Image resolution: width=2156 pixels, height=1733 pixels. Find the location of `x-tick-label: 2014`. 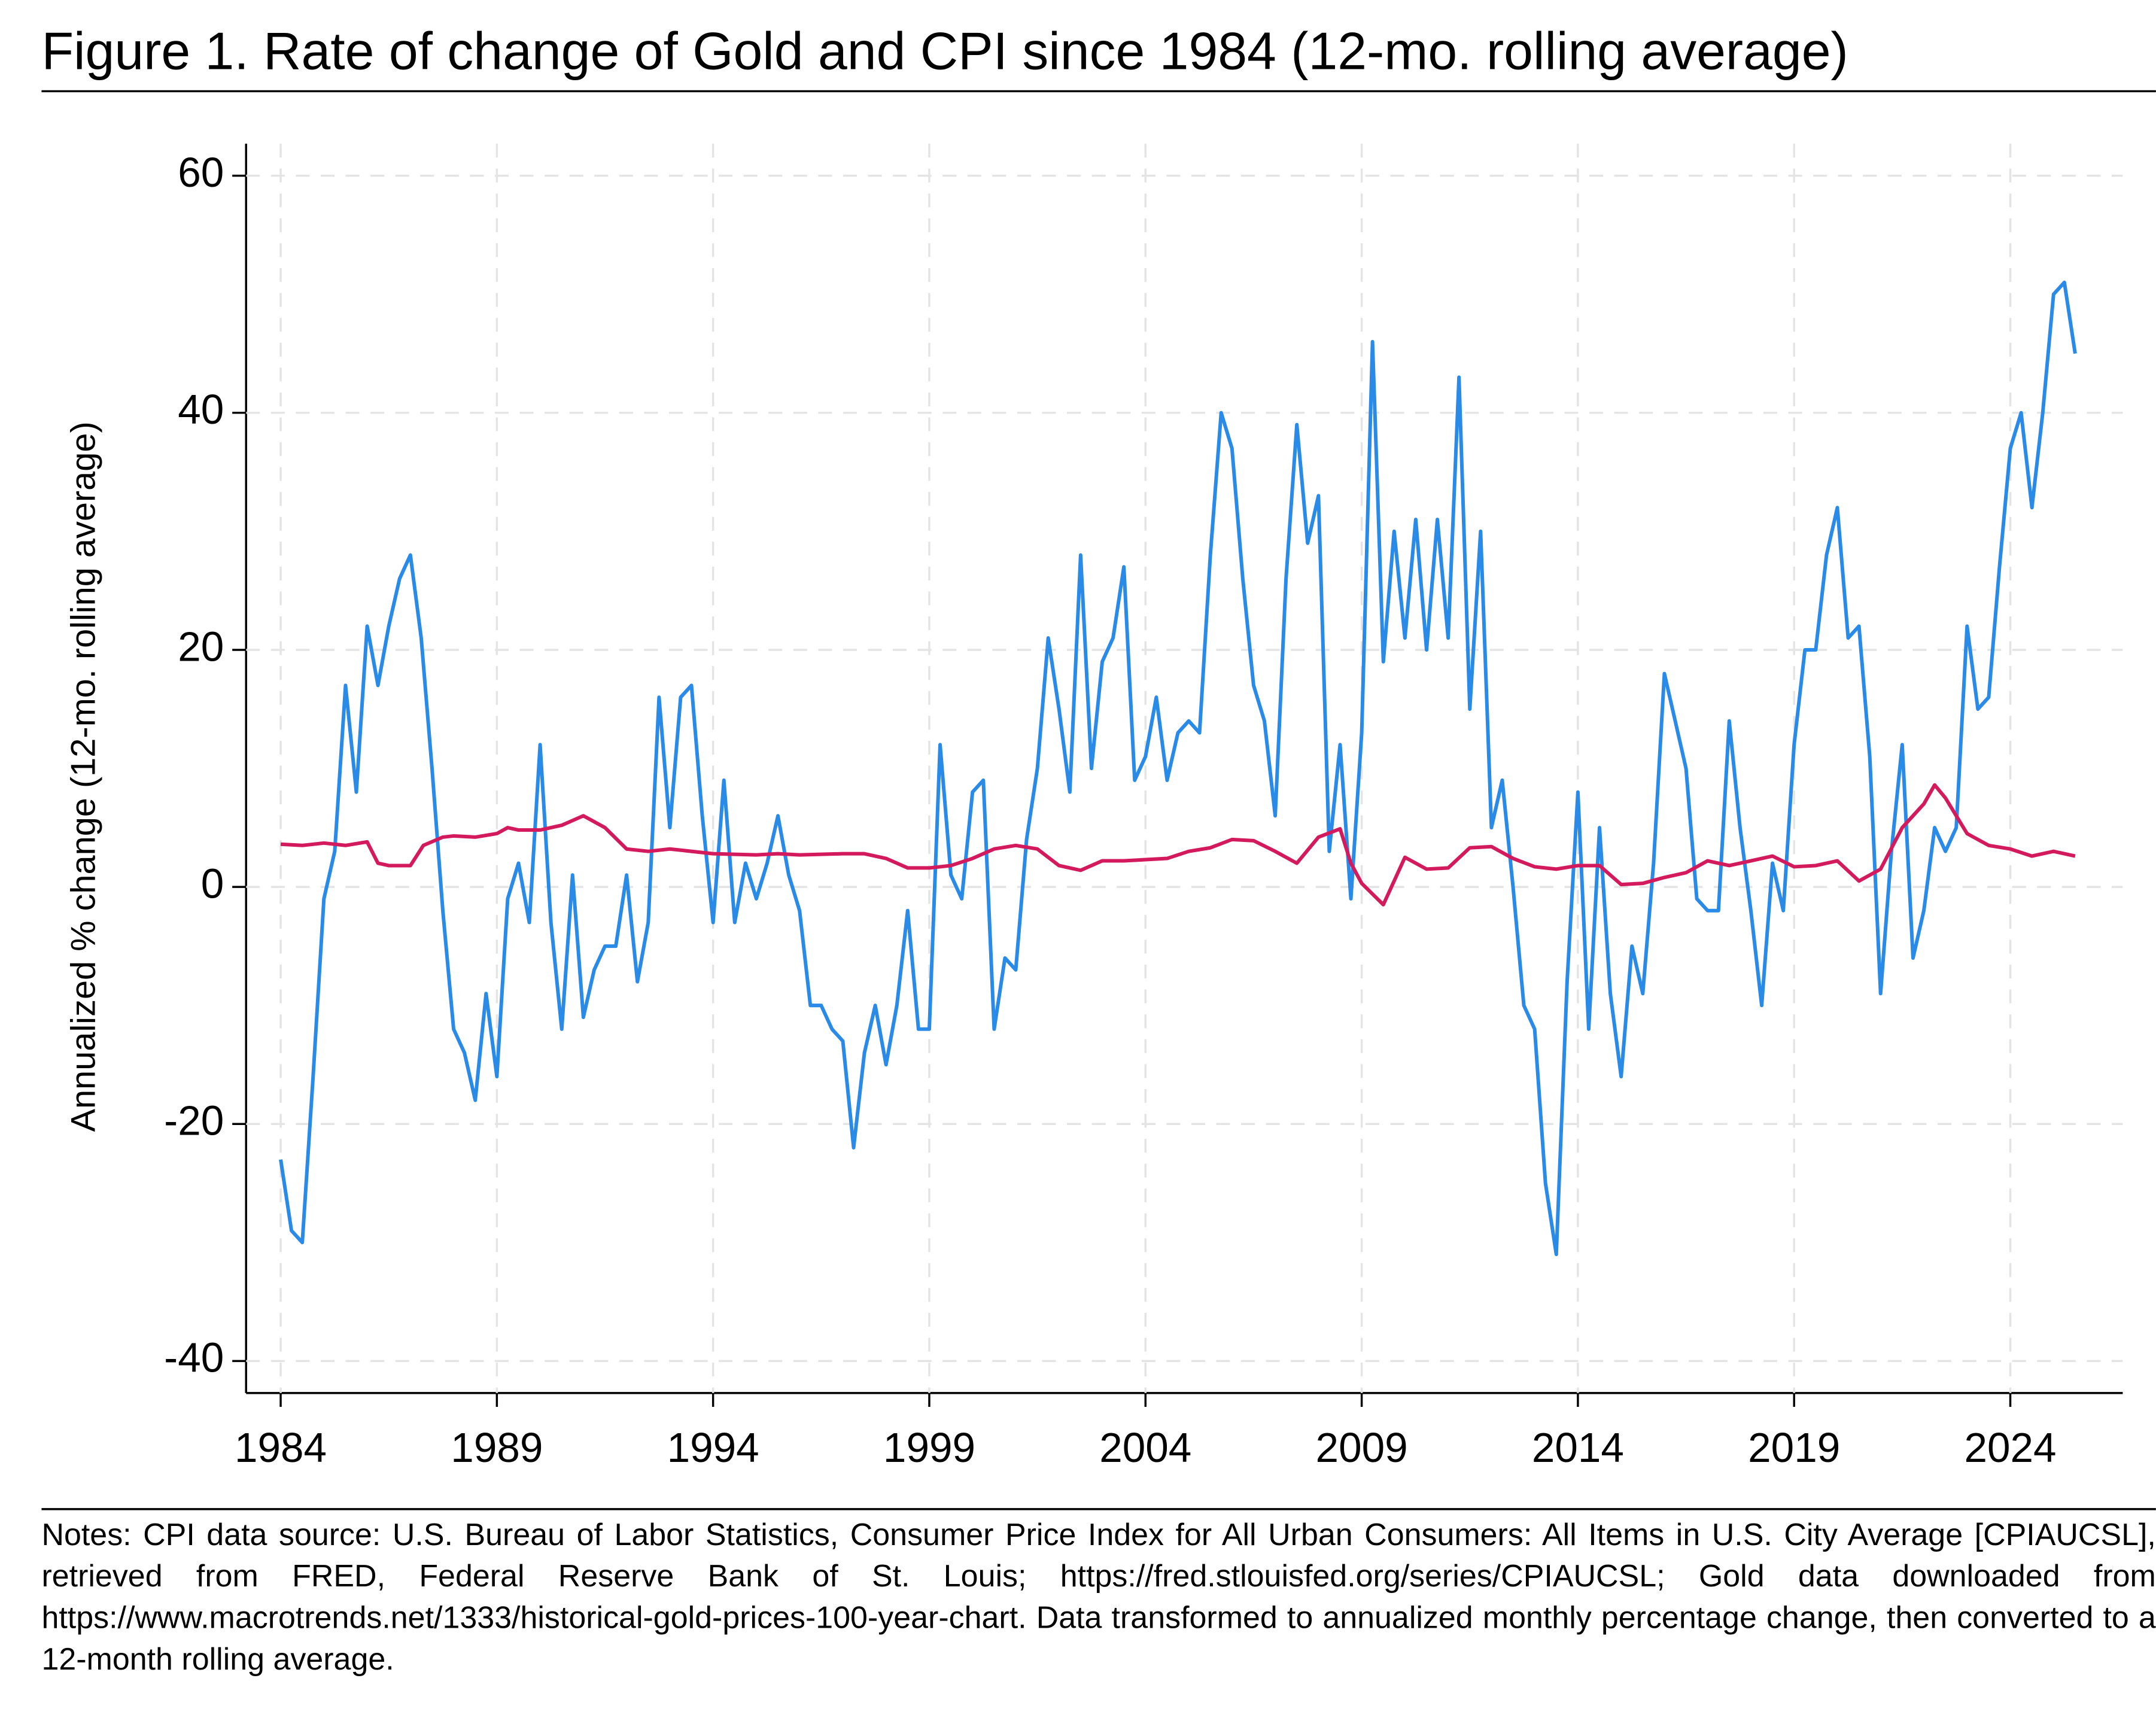

x-tick-label: 2014 is located at coordinates (1578, 1447).